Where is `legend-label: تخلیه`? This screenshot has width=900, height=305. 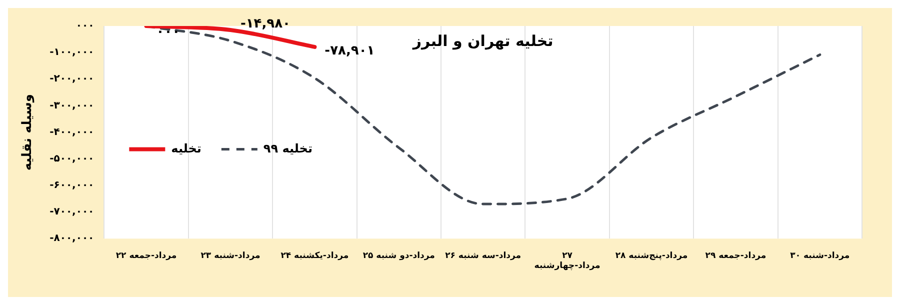 legend-label: تخلیه is located at coordinates (186, 148).